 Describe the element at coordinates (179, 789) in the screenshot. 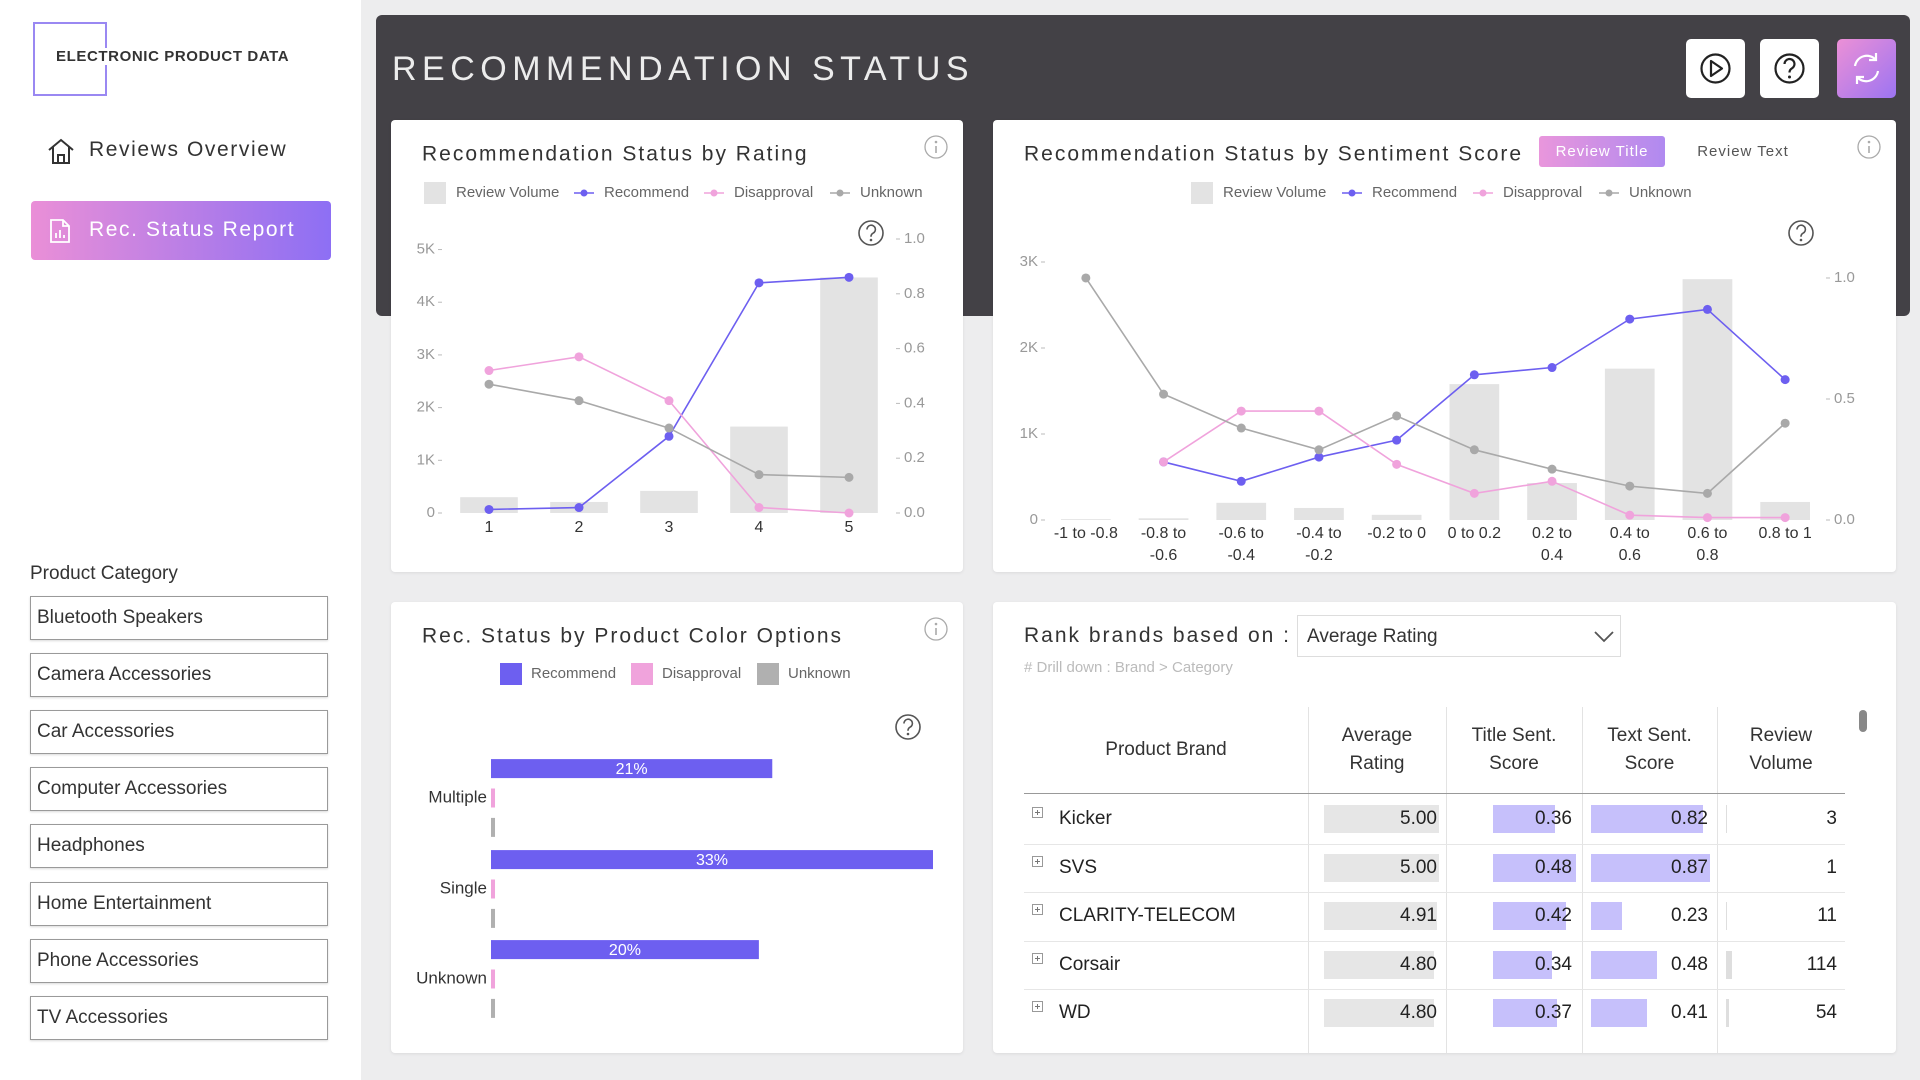

I see `filter-item: Computer Accessories` at that location.